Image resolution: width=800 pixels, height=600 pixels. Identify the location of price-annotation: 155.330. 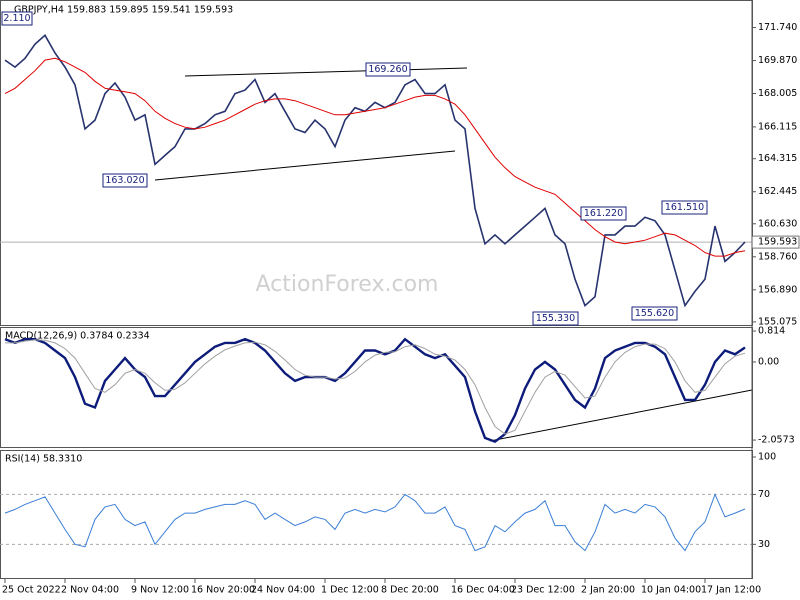
(555, 318).